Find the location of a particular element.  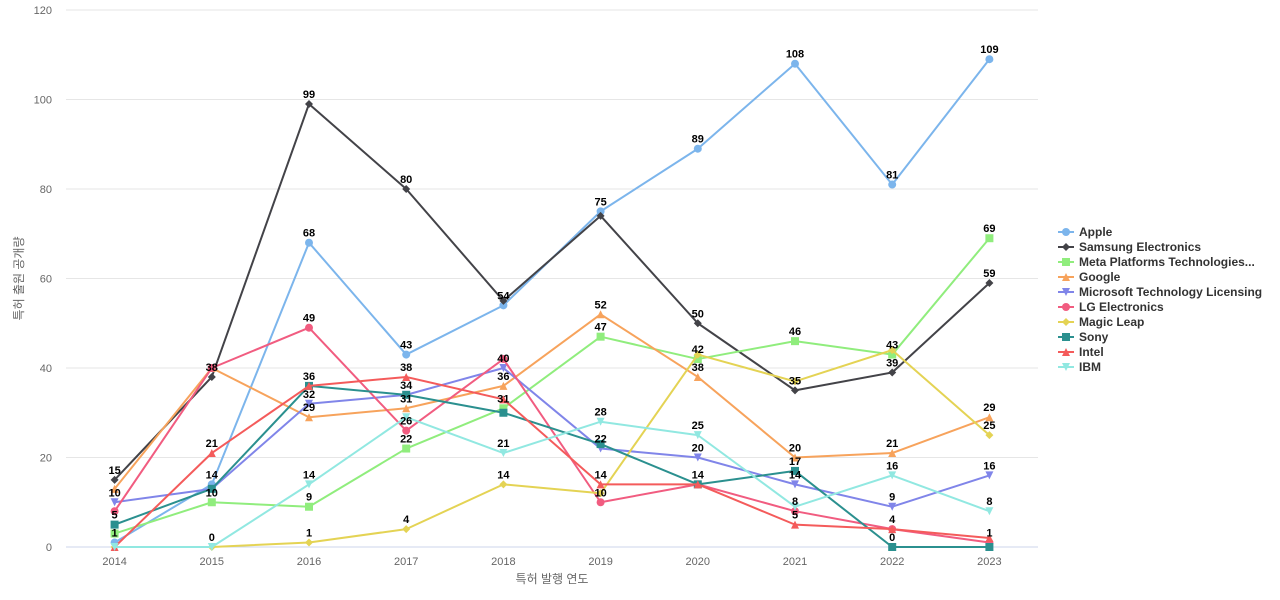

data-label: 80 is located at coordinates (406, 180).